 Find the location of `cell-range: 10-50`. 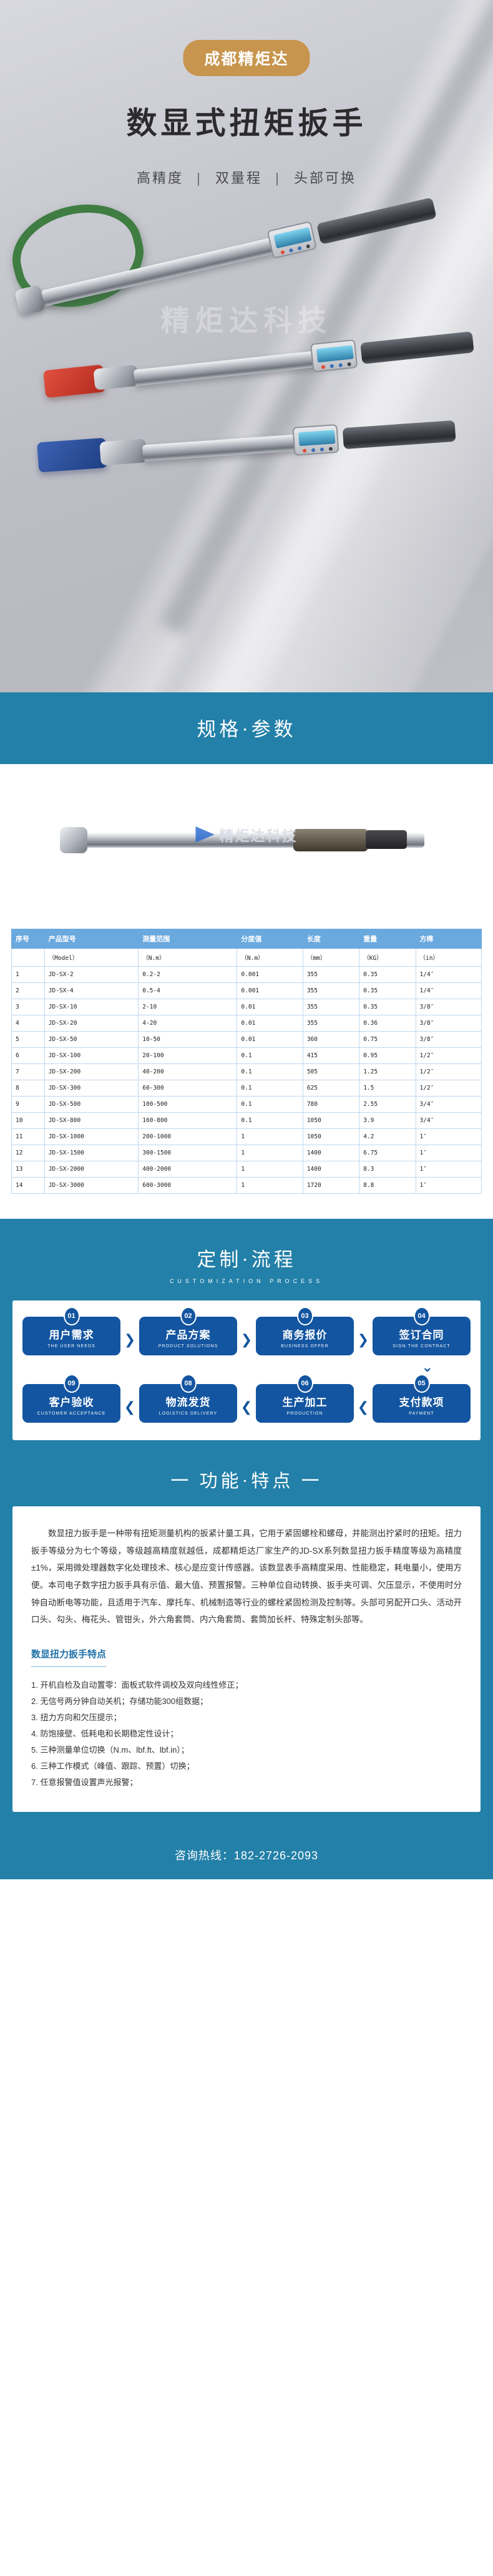

cell-range: 10-50 is located at coordinates (188, 1039).